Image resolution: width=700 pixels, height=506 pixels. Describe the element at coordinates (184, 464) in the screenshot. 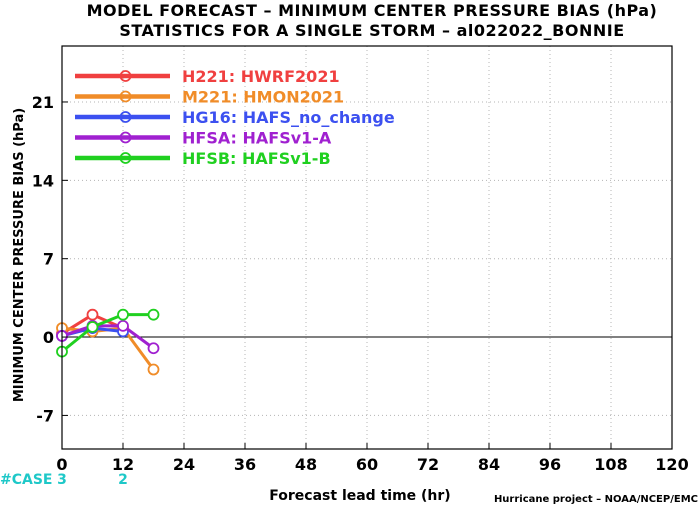

I see `x-tick-label: 24` at that location.